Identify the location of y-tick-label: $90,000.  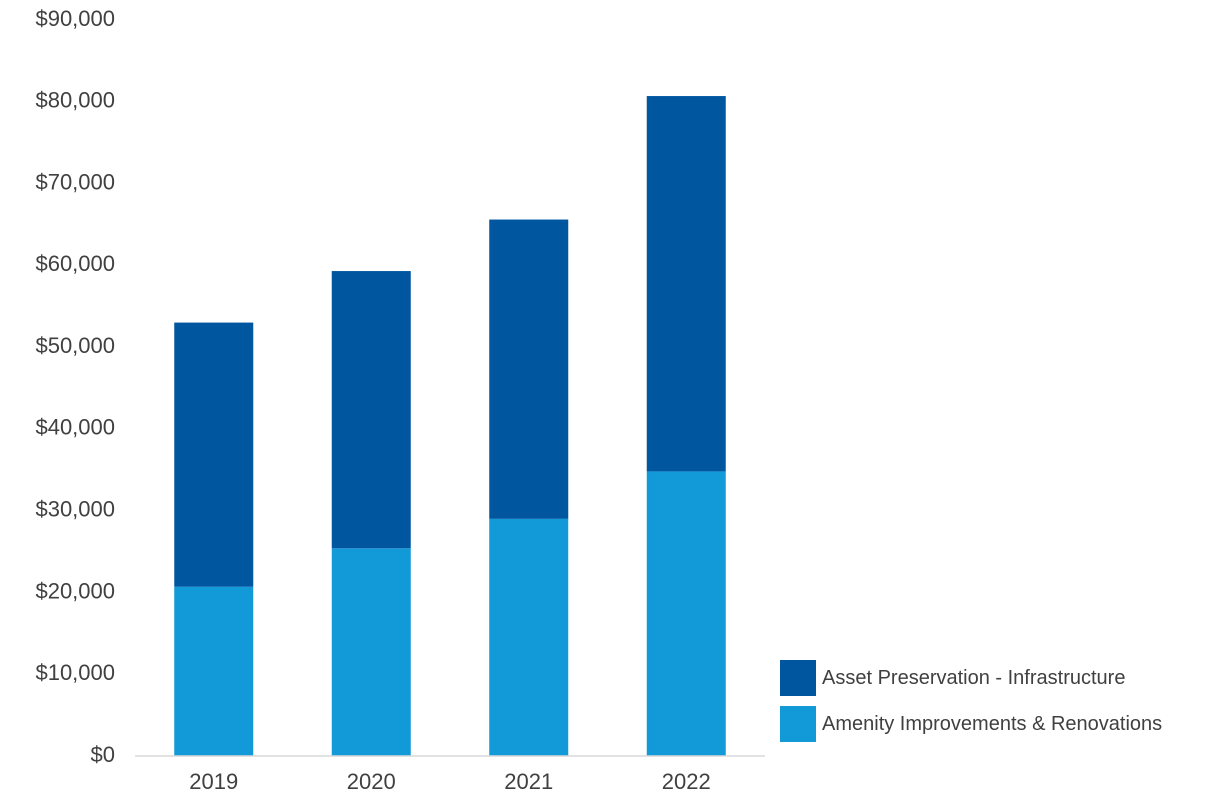
(75, 18).